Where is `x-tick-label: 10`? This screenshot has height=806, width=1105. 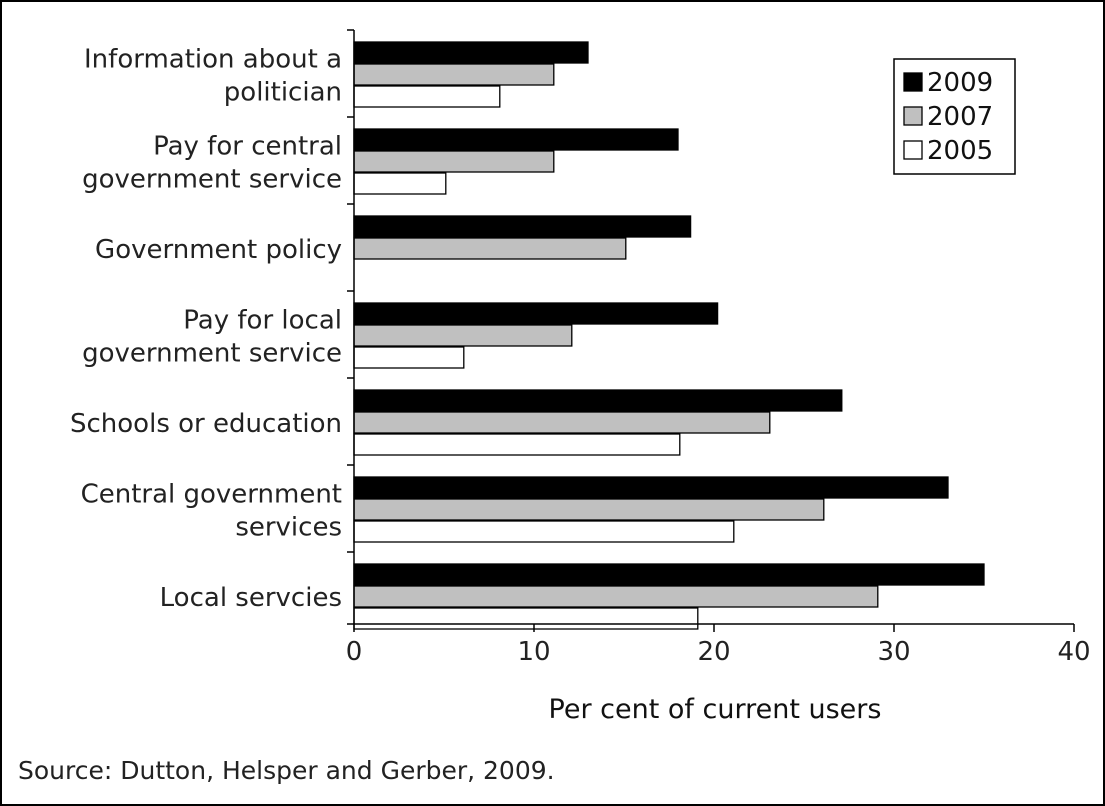
x-tick-label: 10 is located at coordinates (533, 652).